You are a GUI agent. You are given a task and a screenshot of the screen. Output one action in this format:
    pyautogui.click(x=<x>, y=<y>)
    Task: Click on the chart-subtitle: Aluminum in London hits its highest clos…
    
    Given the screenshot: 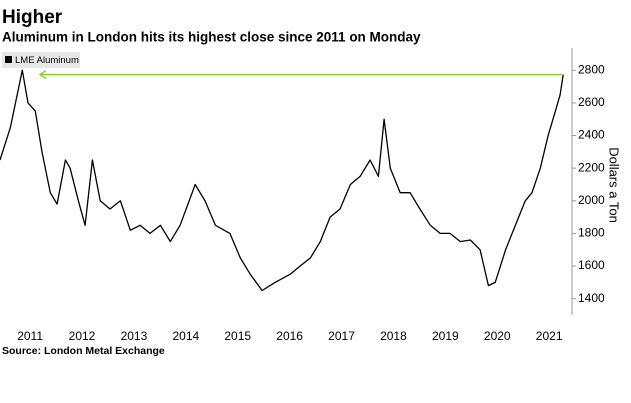 What is the action you would take?
    pyautogui.click(x=211, y=37)
    